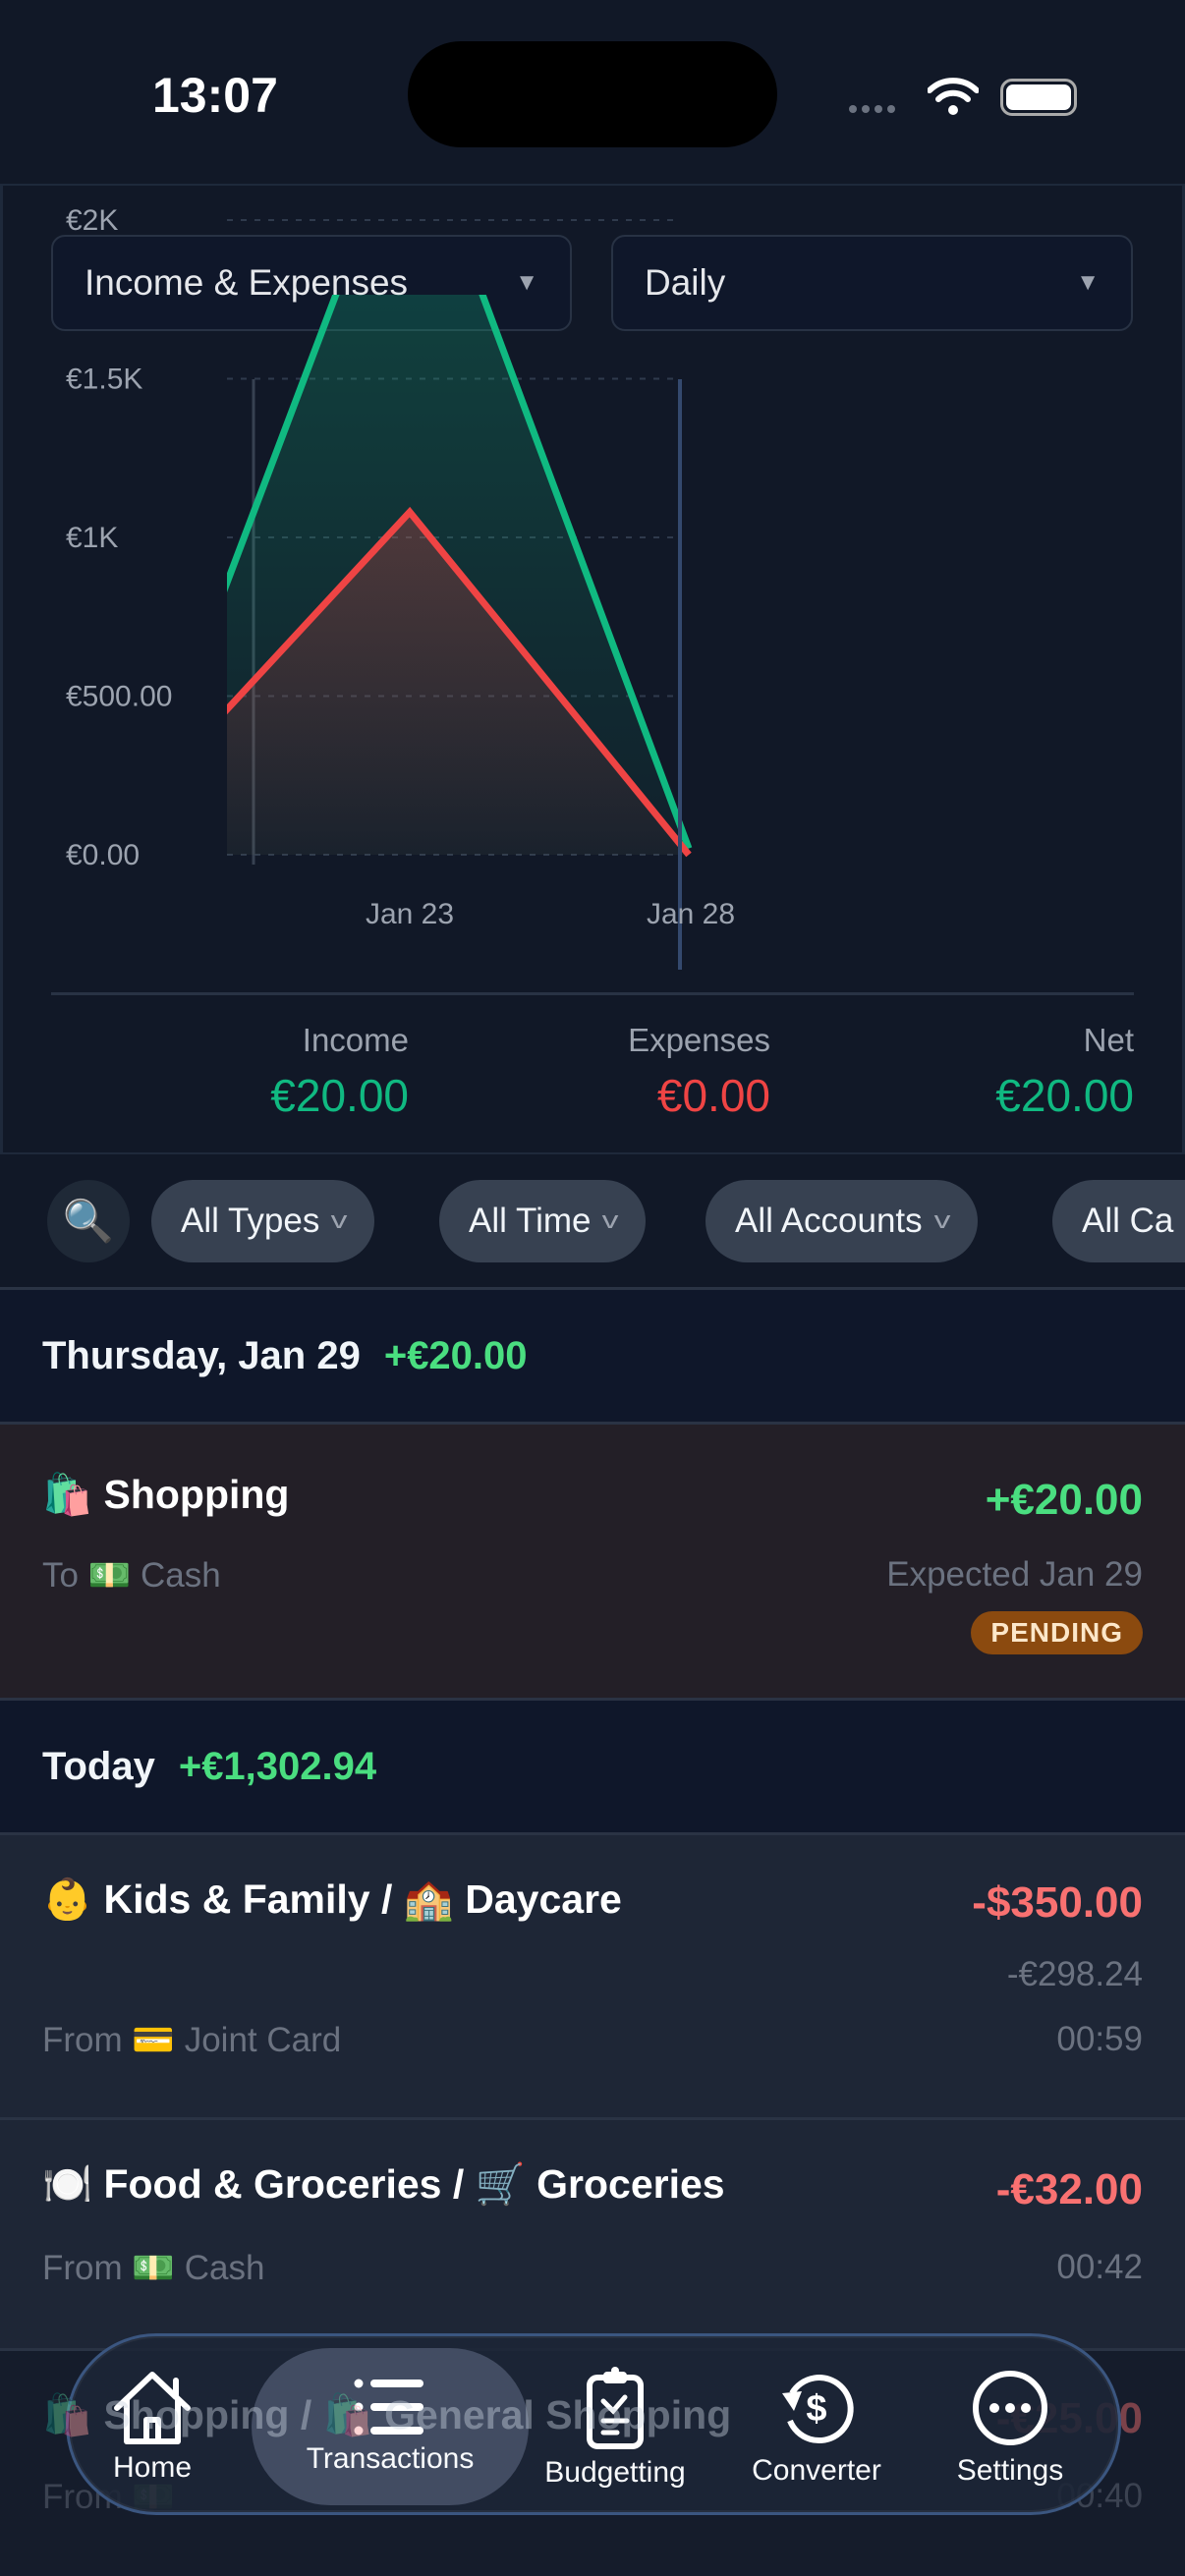 Image resolution: width=1185 pixels, height=2576 pixels. What do you see at coordinates (544, 1899) in the screenshot?
I see `subcategory-name: Daycare` at bounding box center [544, 1899].